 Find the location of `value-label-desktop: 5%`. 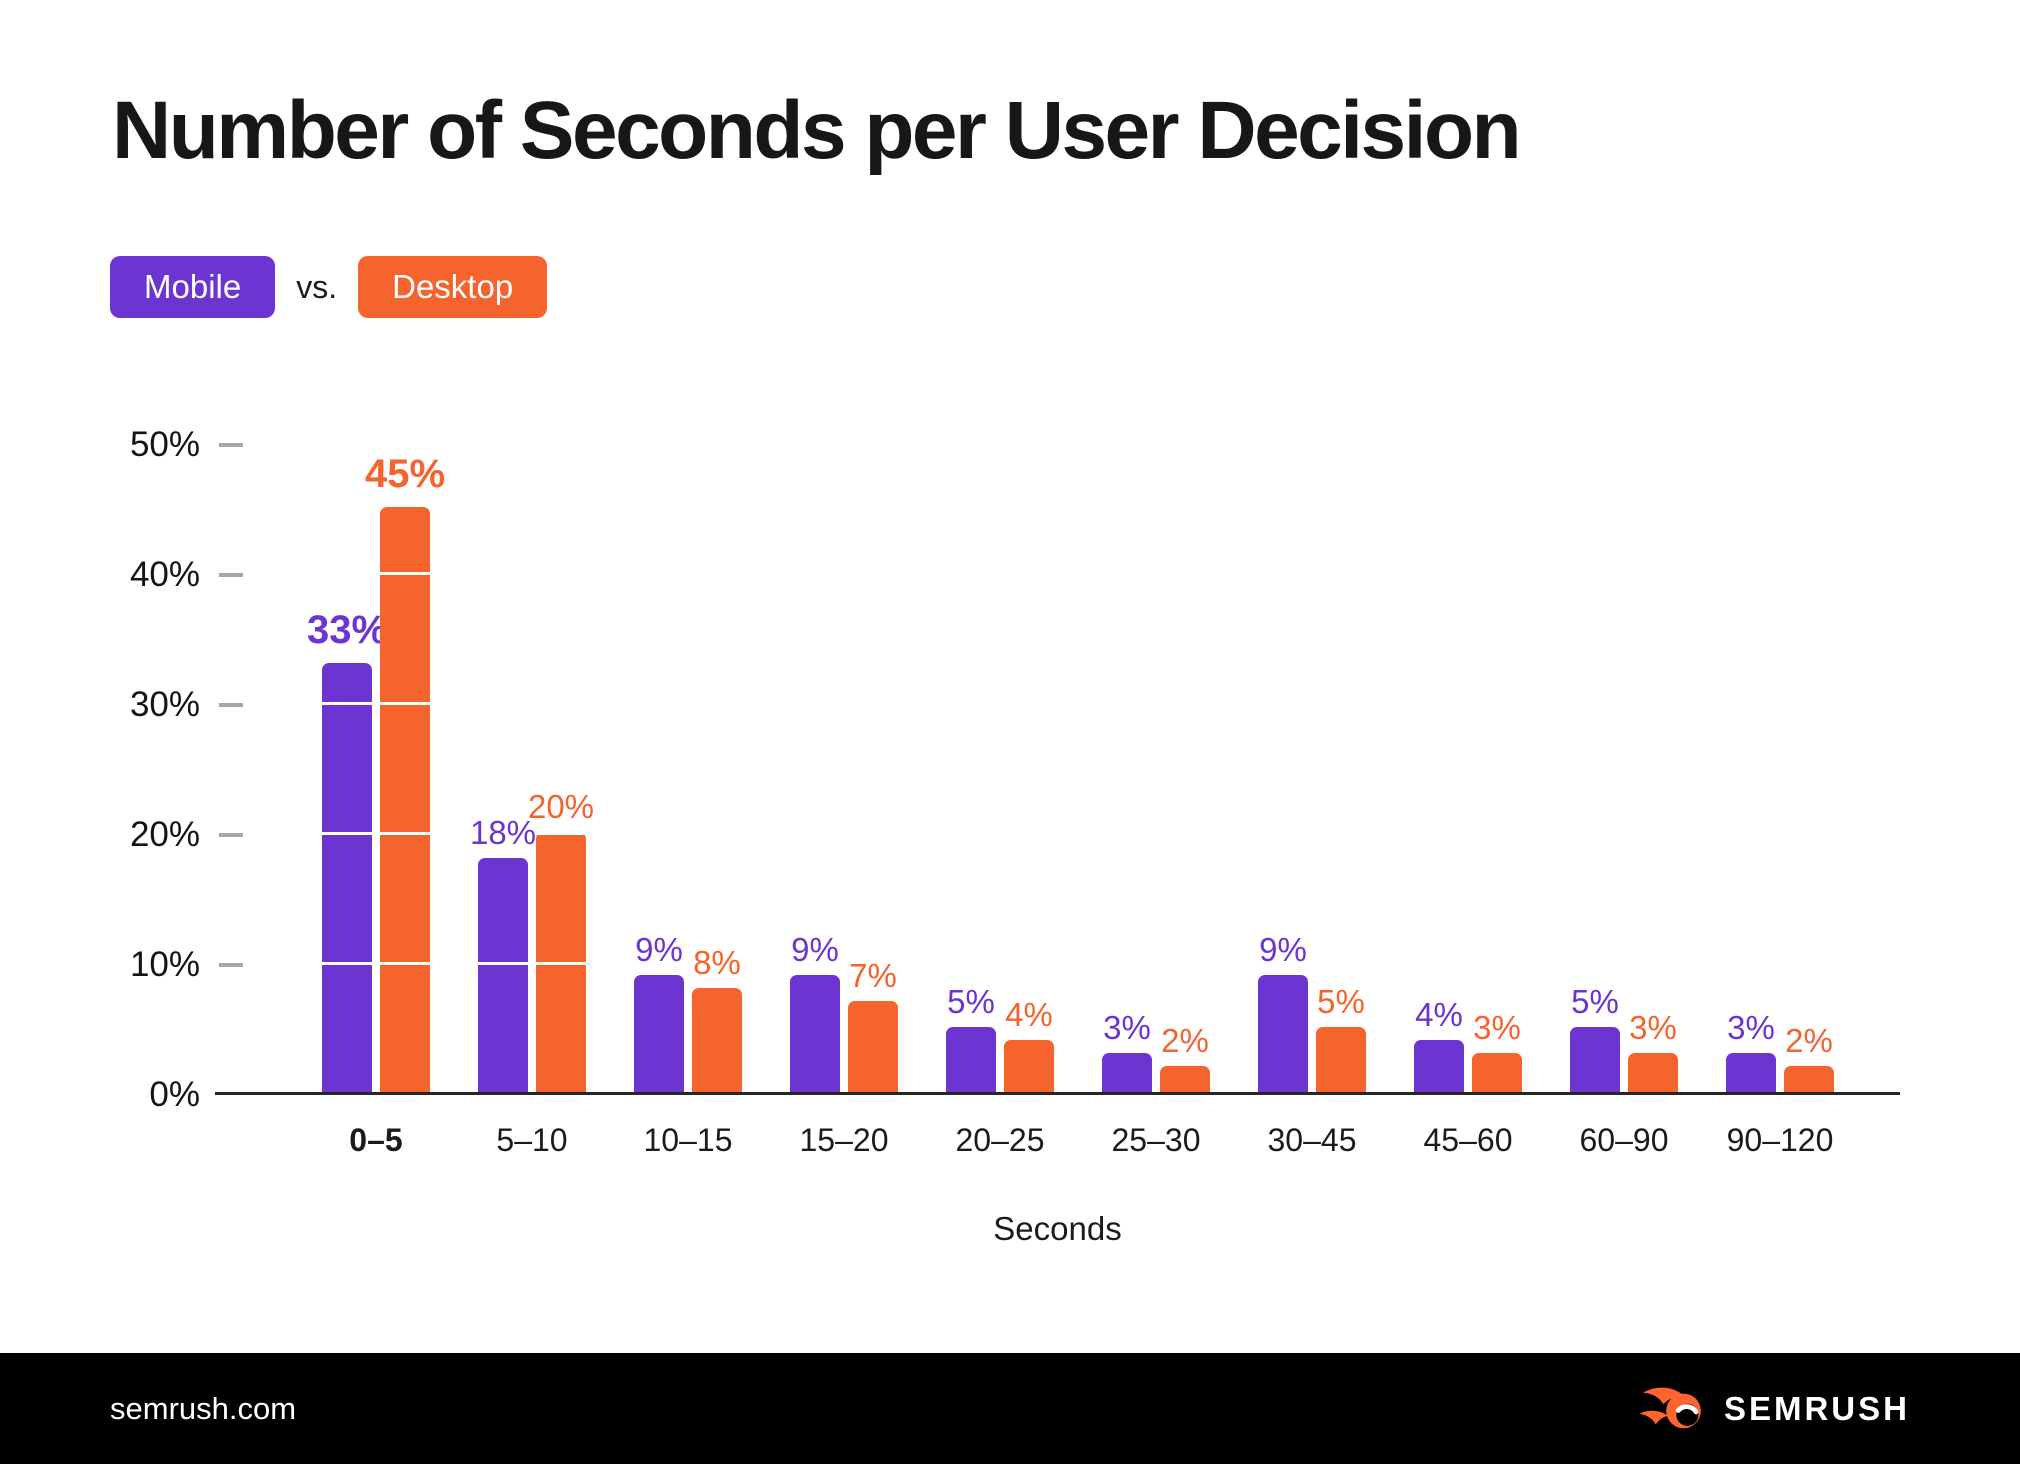

value-label-desktop: 5% is located at coordinates (1341, 1001).